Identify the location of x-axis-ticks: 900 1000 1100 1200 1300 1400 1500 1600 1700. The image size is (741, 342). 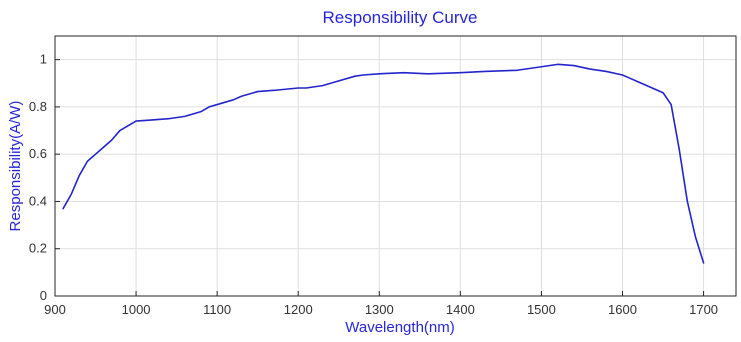
(381, 304).